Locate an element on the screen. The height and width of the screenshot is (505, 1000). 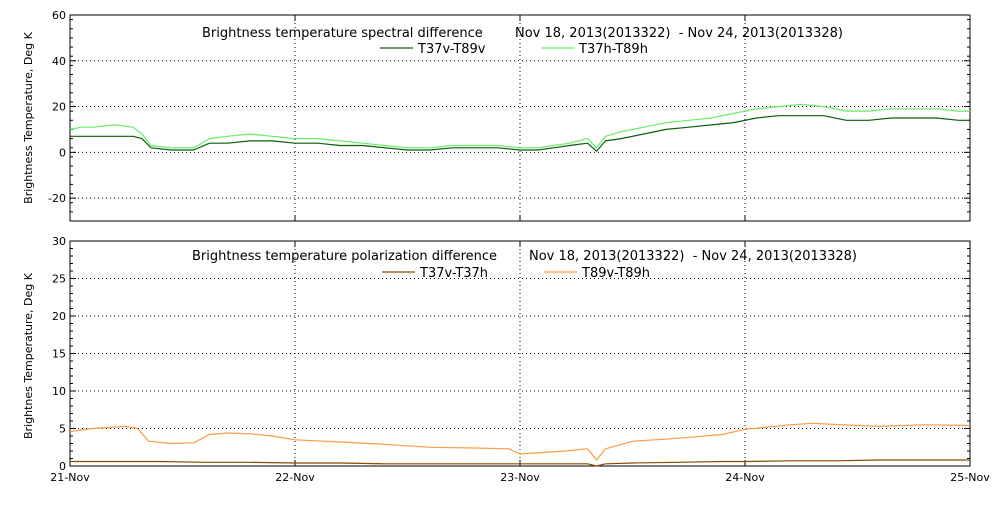
y-tick-label: 25 is located at coordinates (59, 279).